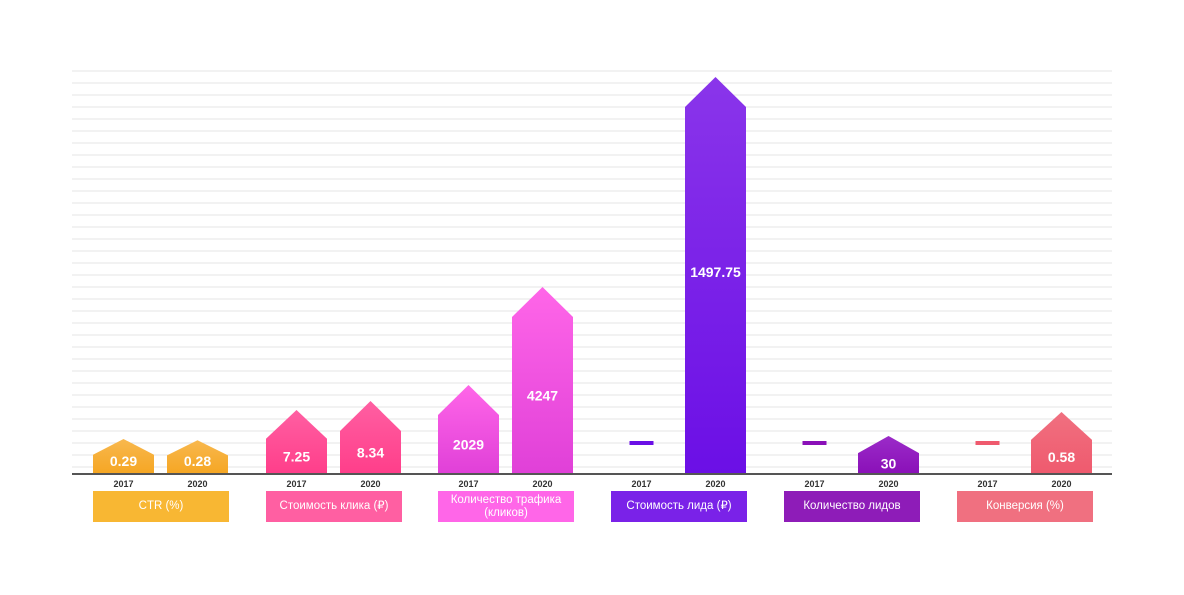  What do you see at coordinates (506, 506) in the screenshot?
I see `category-label: Количество трафика (кликов)` at bounding box center [506, 506].